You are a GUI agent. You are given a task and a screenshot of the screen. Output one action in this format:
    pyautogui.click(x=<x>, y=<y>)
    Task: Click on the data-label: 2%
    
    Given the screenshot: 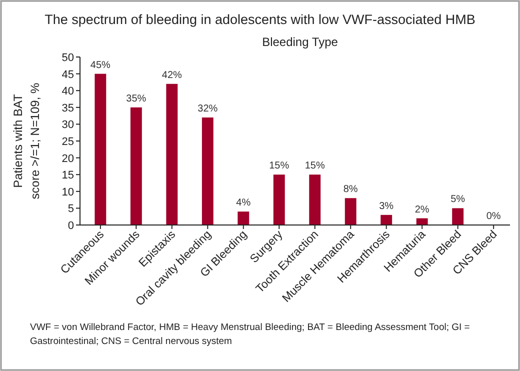 What is the action you would take?
    pyautogui.click(x=422, y=210)
    